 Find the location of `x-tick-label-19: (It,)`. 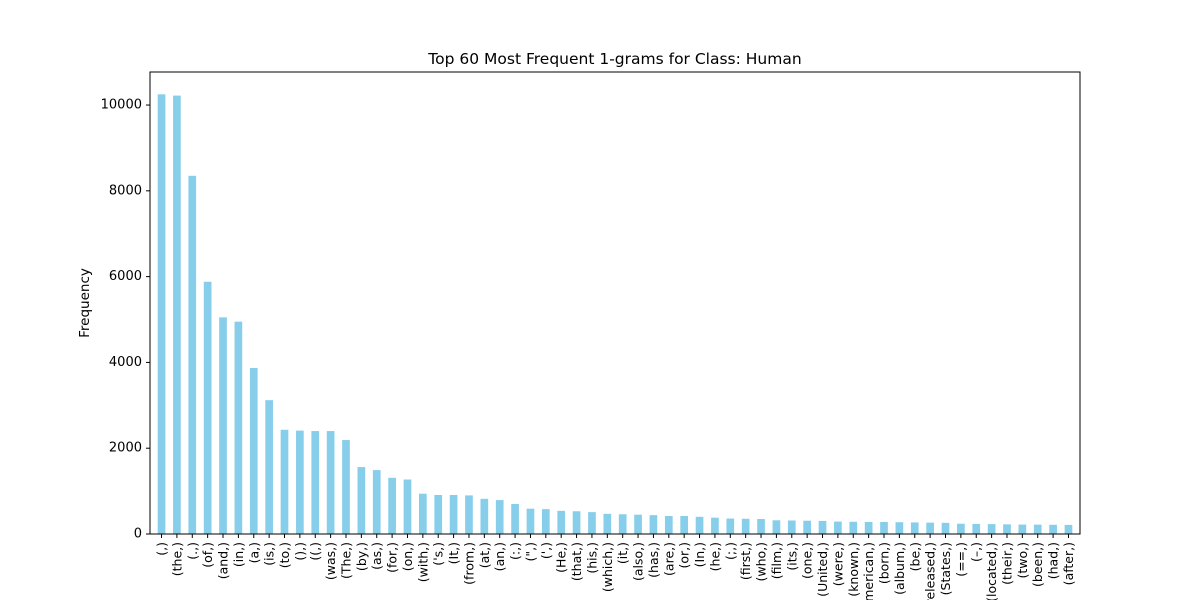

x-tick-label-19: (It,) is located at coordinates (453, 553).